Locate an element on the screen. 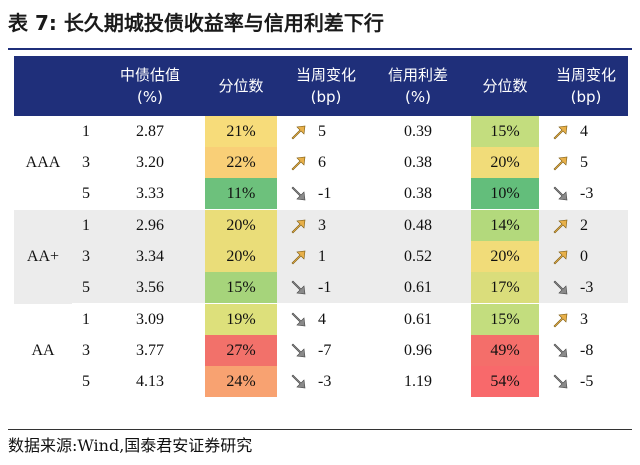 The width and height of the screenshot is (640, 465). header-ytm-change-unit: (bp) is located at coordinates (326, 97).